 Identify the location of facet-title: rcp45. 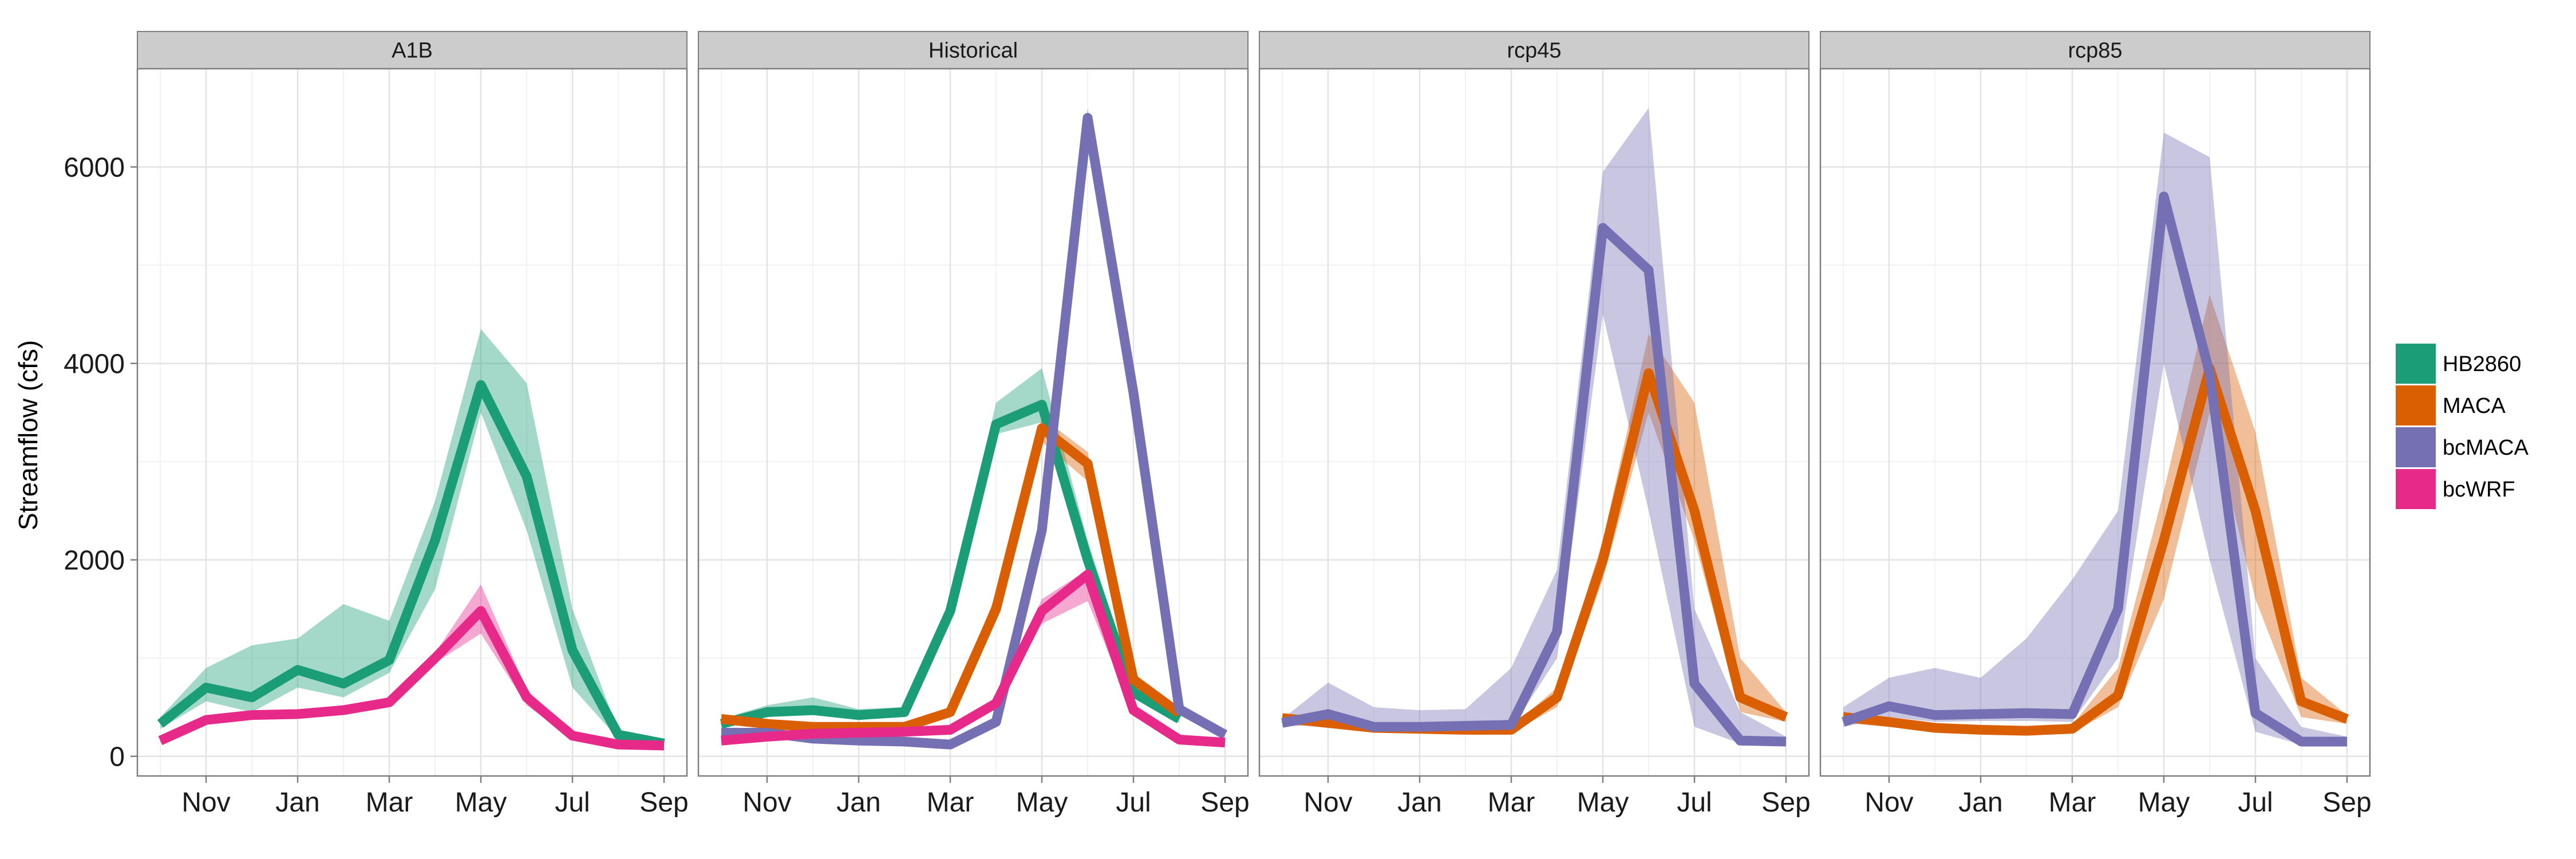
(1534, 51).